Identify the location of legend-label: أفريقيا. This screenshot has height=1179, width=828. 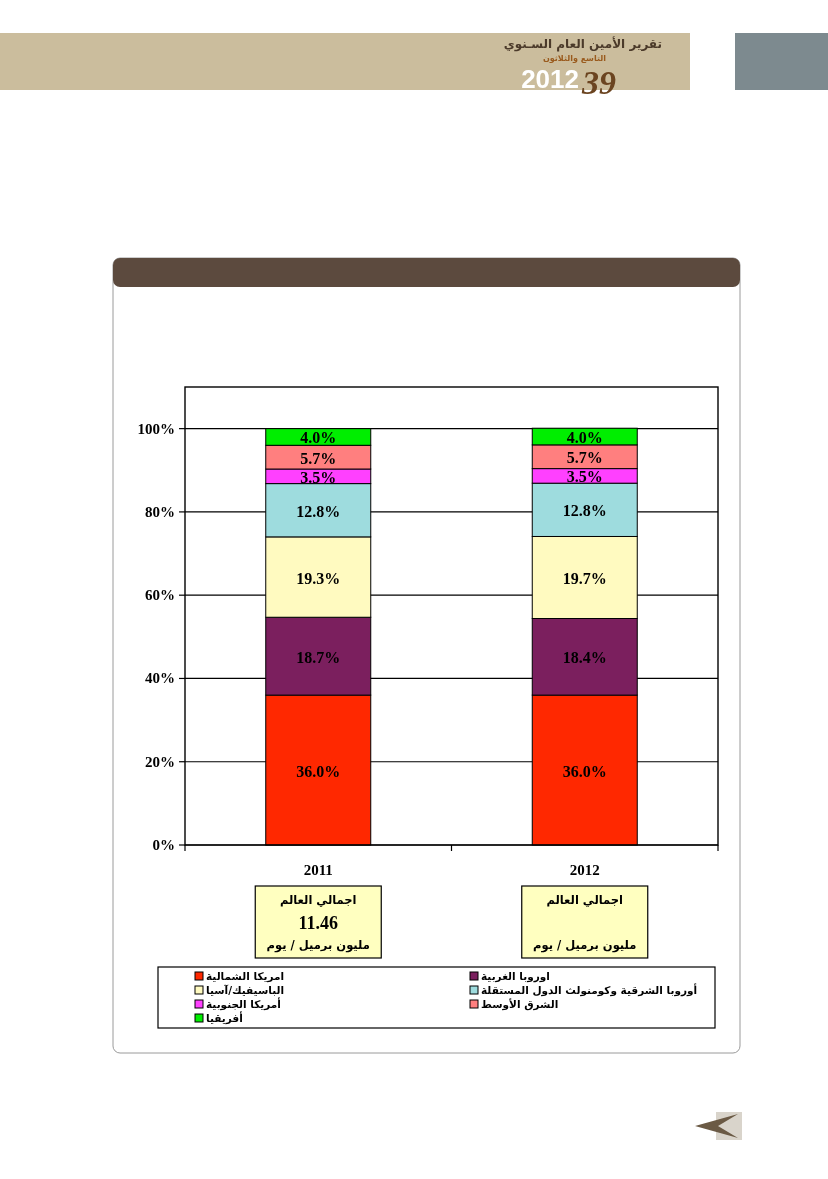
(224, 1018).